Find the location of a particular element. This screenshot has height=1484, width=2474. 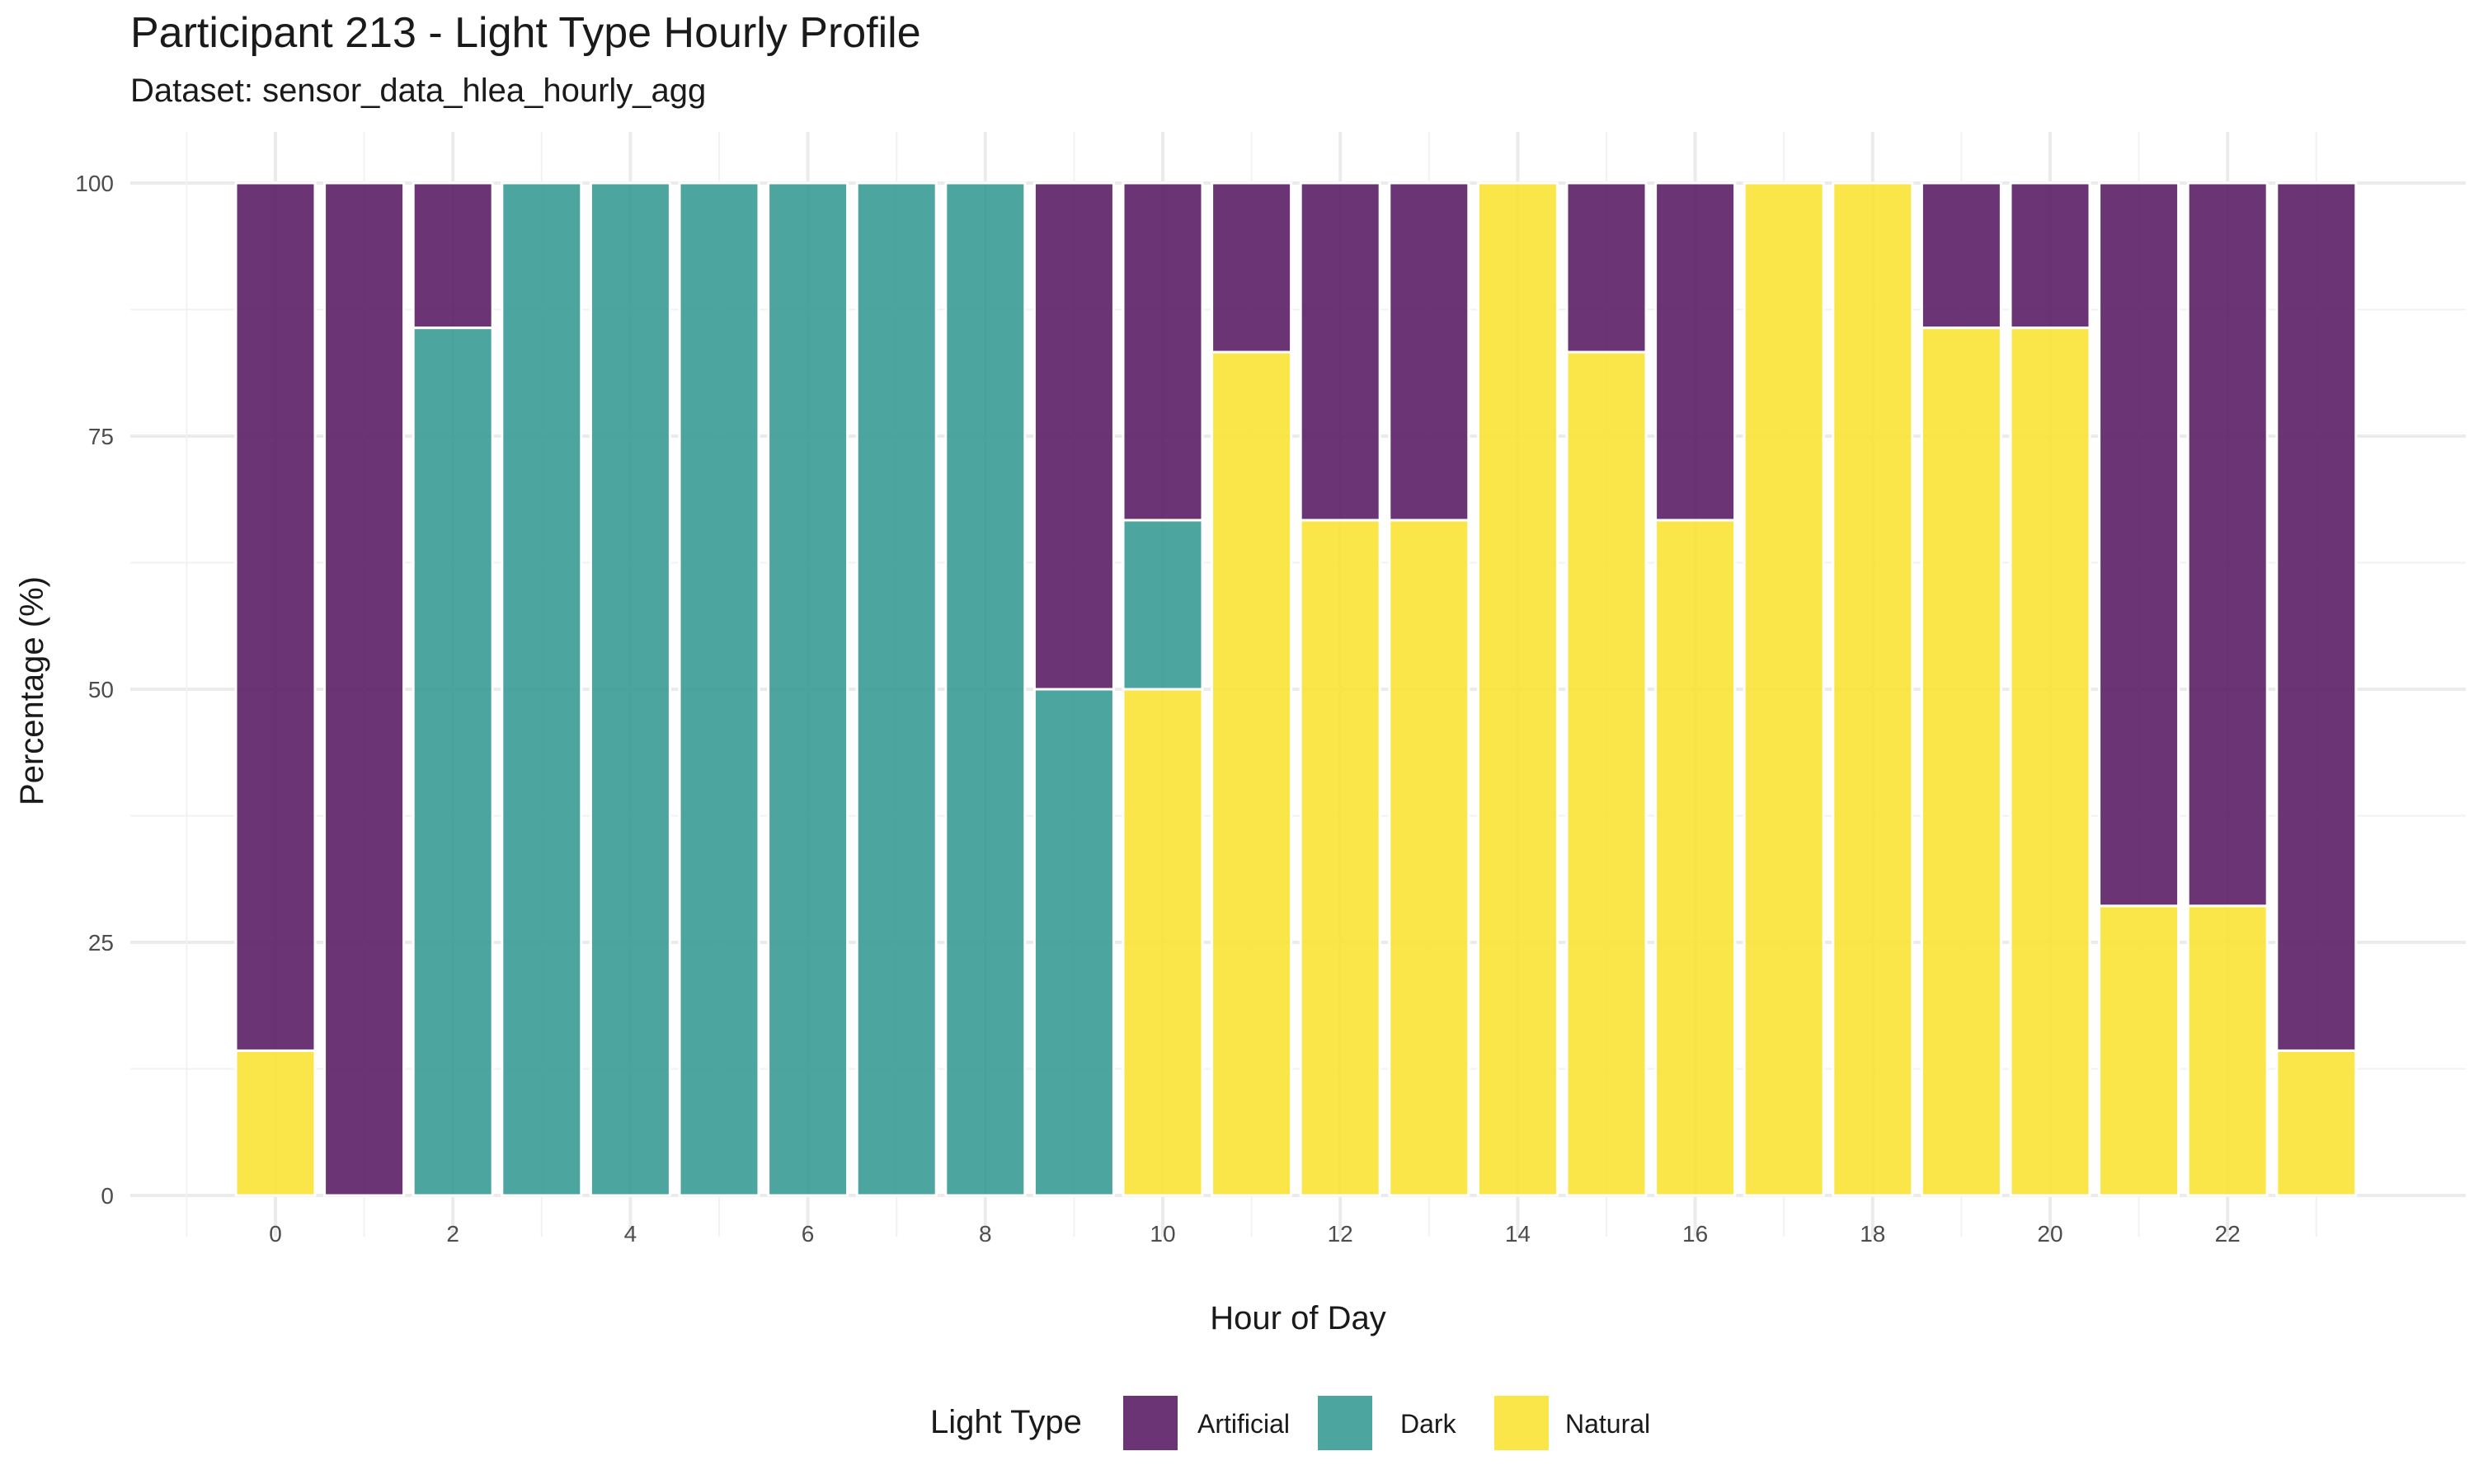

x-tick-label: 14 is located at coordinates (1518, 1234).